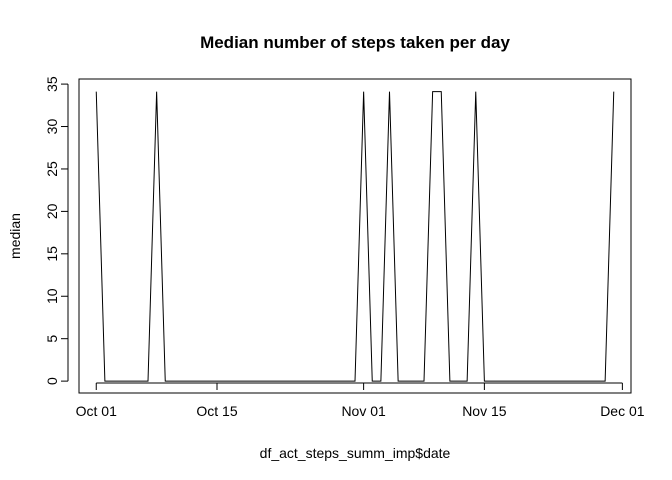 This screenshot has width=672, height=480. What do you see at coordinates (52, 84) in the screenshot?
I see `y-tick-label: 35` at bounding box center [52, 84].